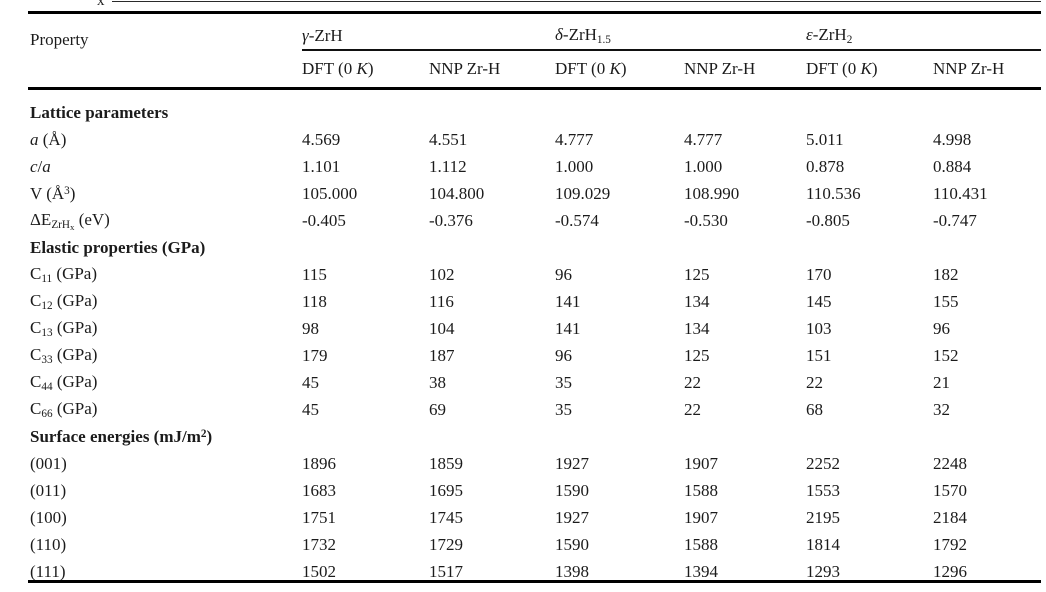 The width and height of the screenshot is (1046, 592). What do you see at coordinates (64, 409) in the screenshot?
I see `row-label: C66 (GPa)` at bounding box center [64, 409].